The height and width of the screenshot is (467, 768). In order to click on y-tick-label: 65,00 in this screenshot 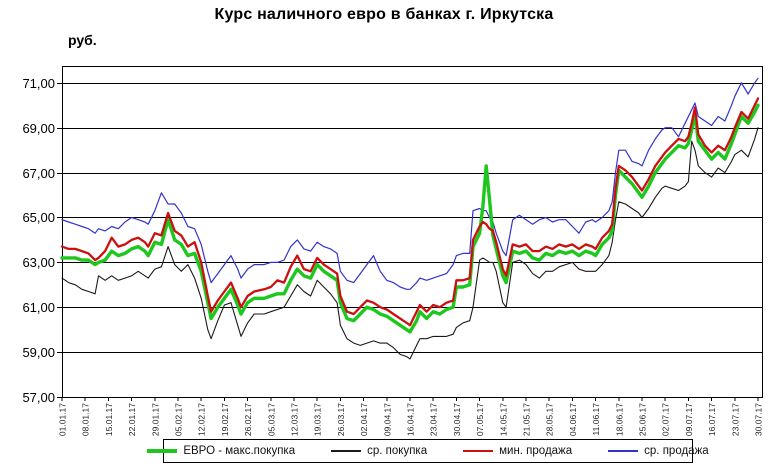, I will do `click(38, 217)`.